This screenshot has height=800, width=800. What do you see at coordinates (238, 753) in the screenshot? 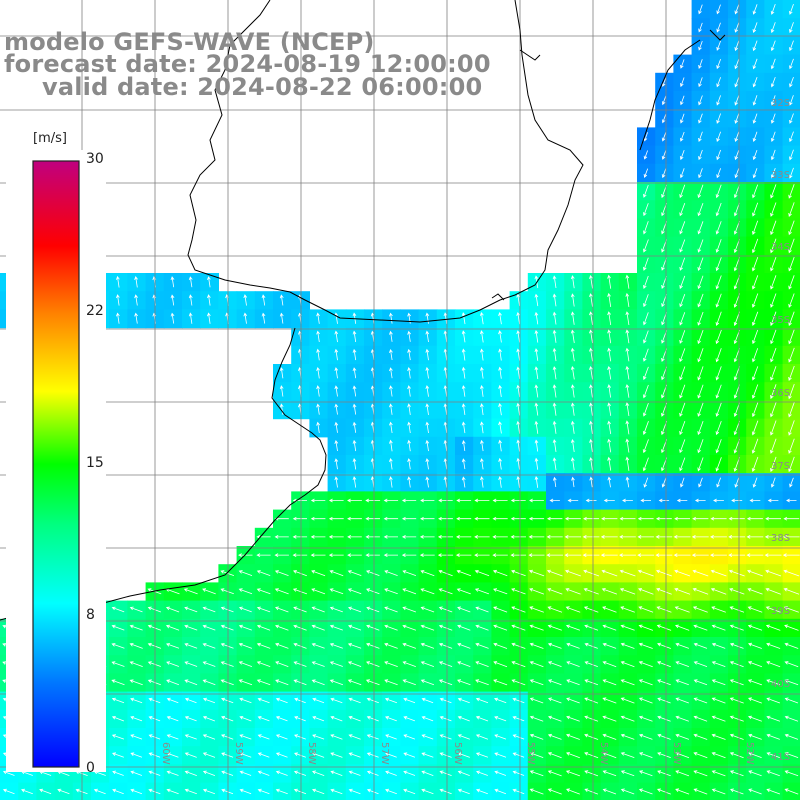
I see `longitude-label: 59W` at bounding box center [238, 753].